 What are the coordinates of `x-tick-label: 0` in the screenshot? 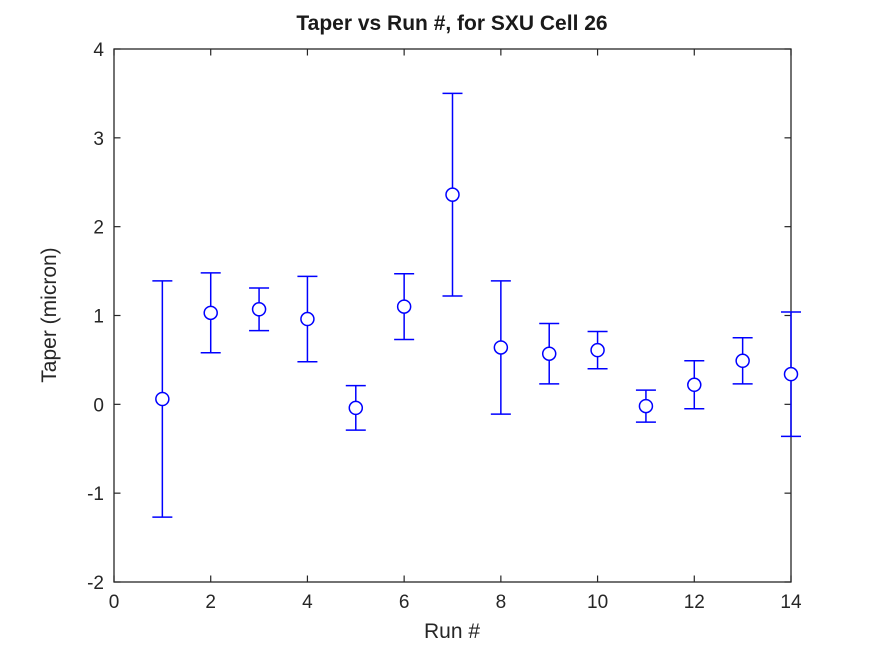 It's located at (114, 602).